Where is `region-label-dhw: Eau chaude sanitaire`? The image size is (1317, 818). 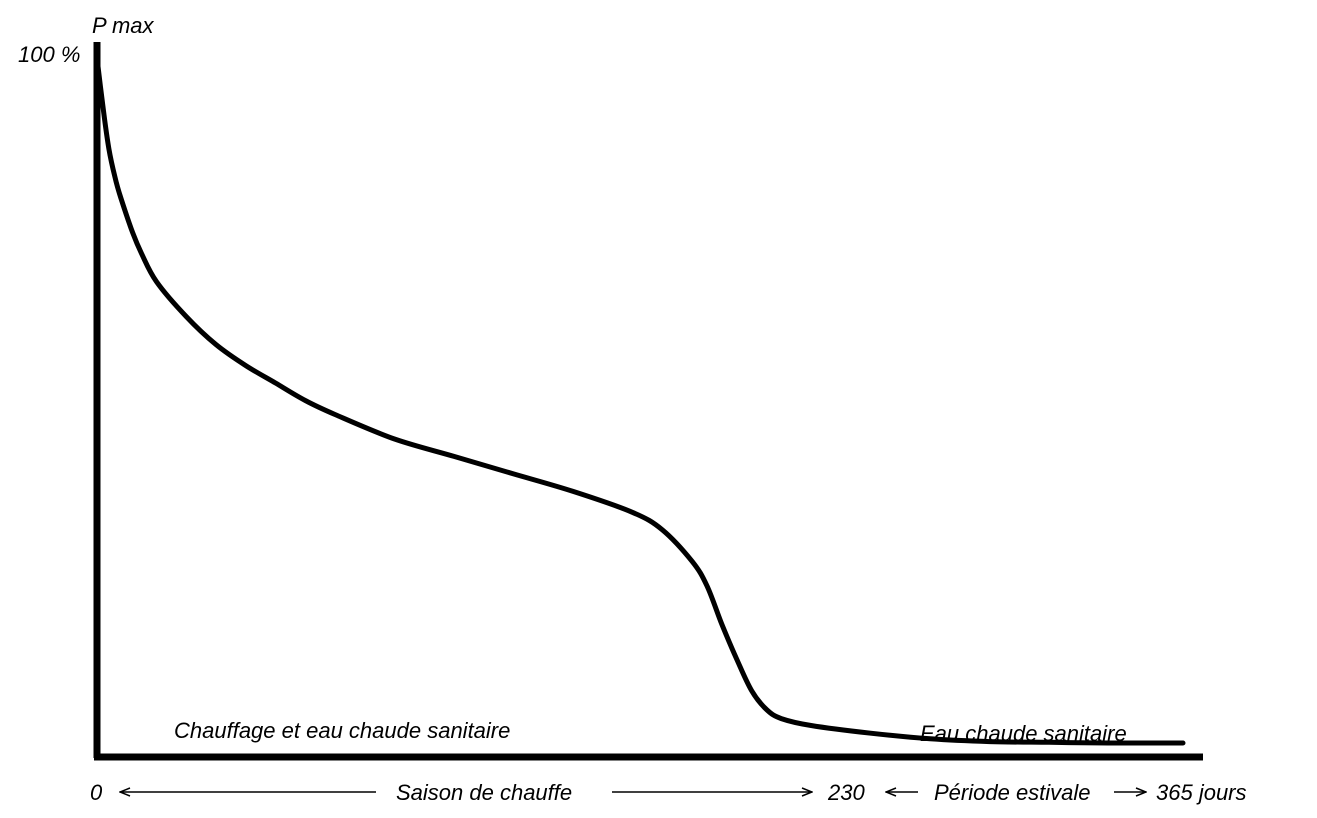 region-label-dhw: Eau chaude sanitaire is located at coordinates (1023, 733).